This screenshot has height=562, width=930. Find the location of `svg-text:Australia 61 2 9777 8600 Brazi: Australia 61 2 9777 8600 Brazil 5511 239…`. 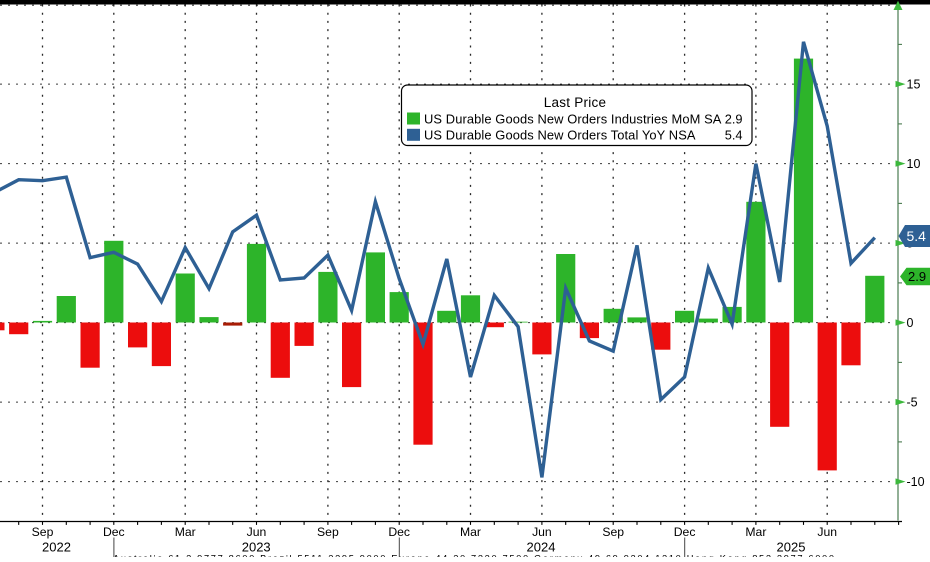

svg-text:Australia 61 2 9777 8600 Brazi: Australia 61 2 9777 8600 Brazil 5511 239… is located at coordinates (473, 555).